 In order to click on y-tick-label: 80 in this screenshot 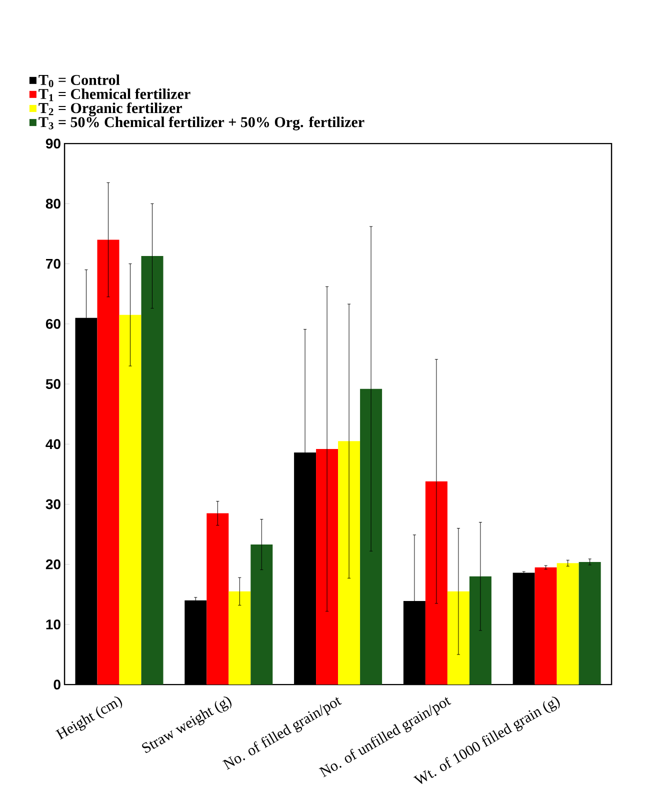, I will do `click(53, 203)`.